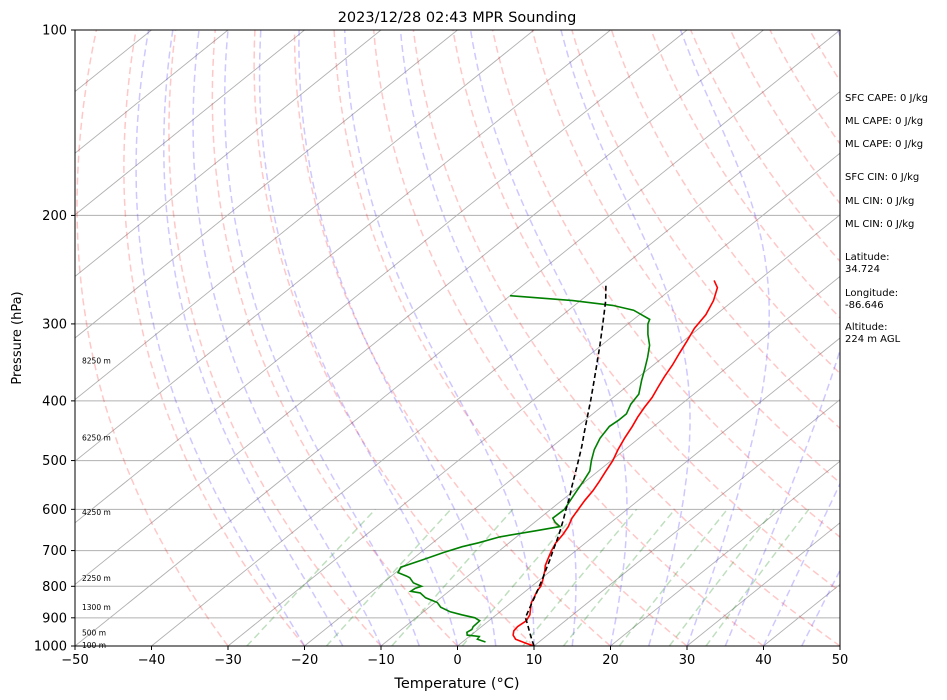  I want to click on height-label: 500 m, so click(94, 633).